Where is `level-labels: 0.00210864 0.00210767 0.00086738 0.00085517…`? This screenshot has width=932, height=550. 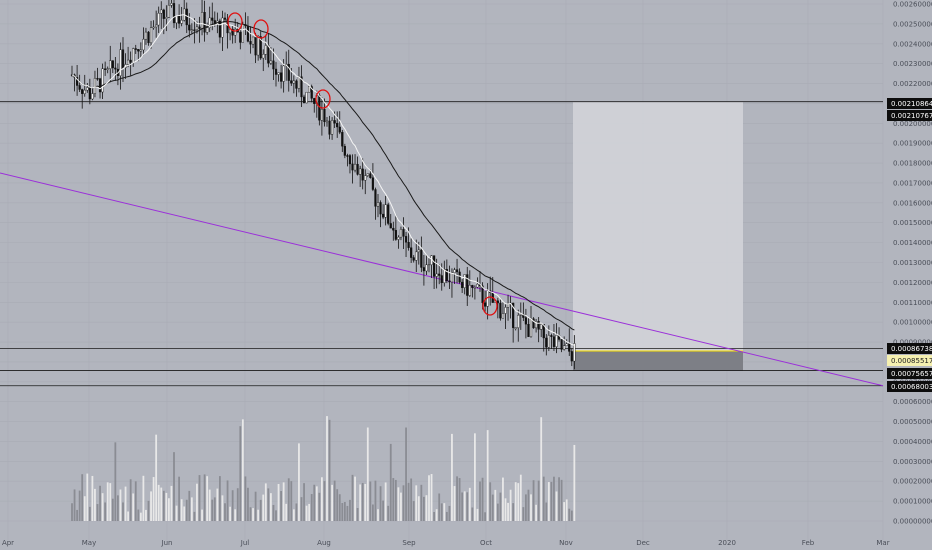 level-labels: 0.00210864 0.00210767 0.00086738 0.00085517… is located at coordinates (909, 245).